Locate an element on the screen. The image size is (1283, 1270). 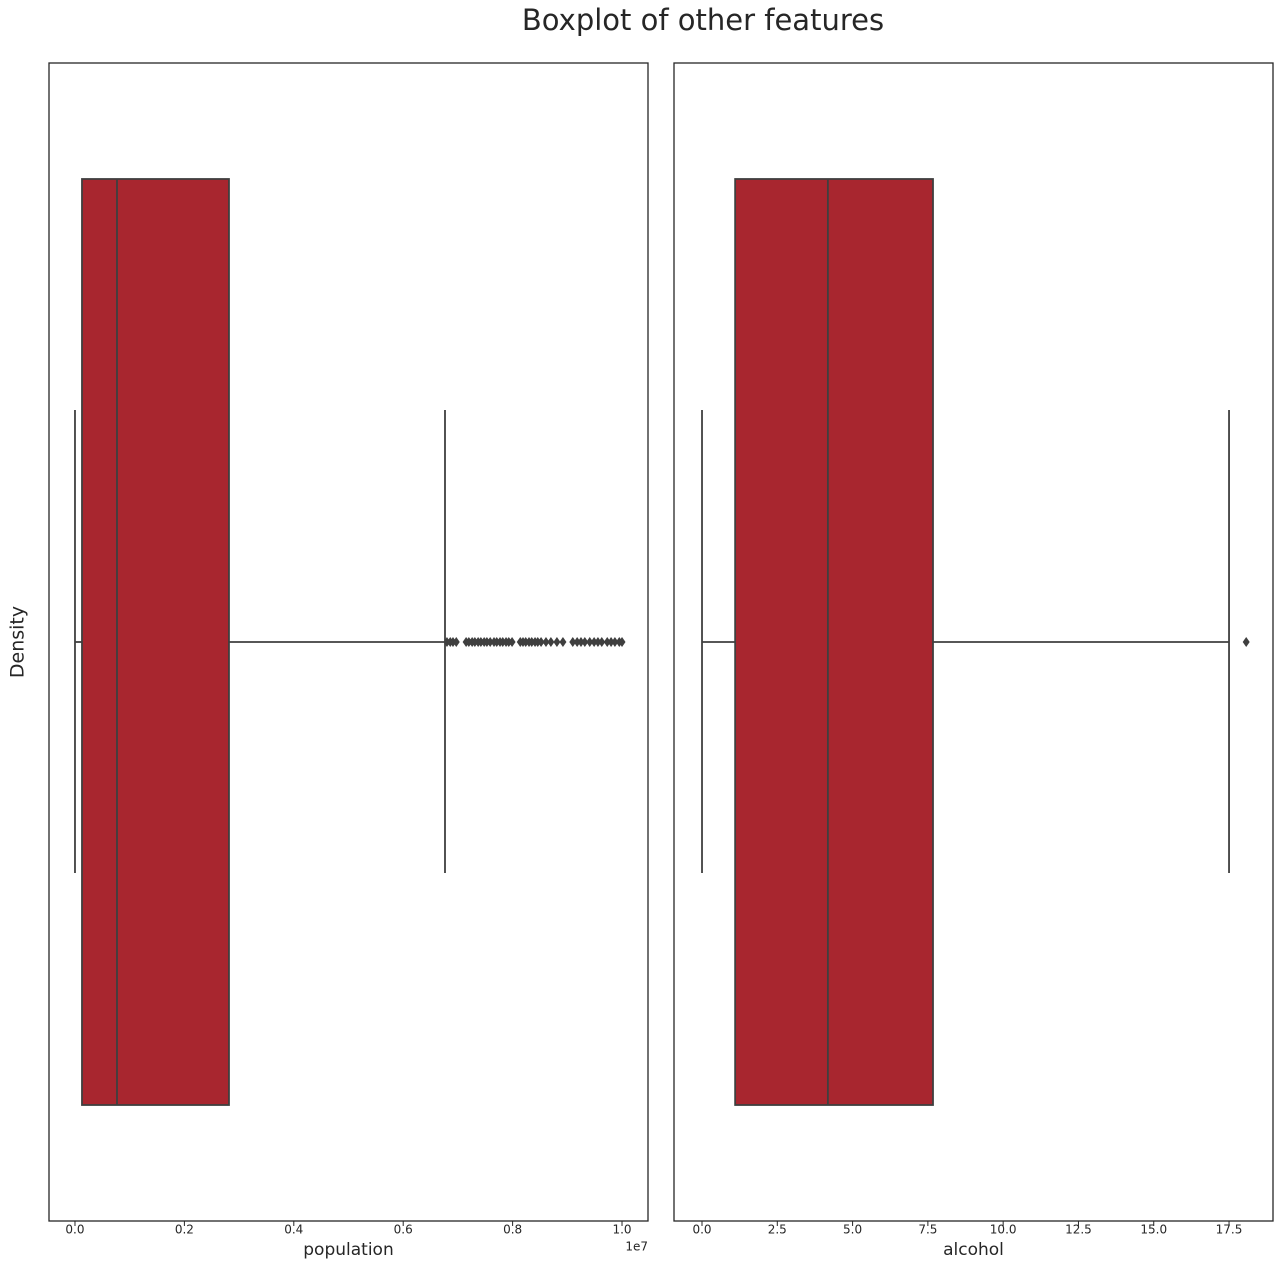
x-tick-label: 12.5 is located at coordinates (1078, 1230).